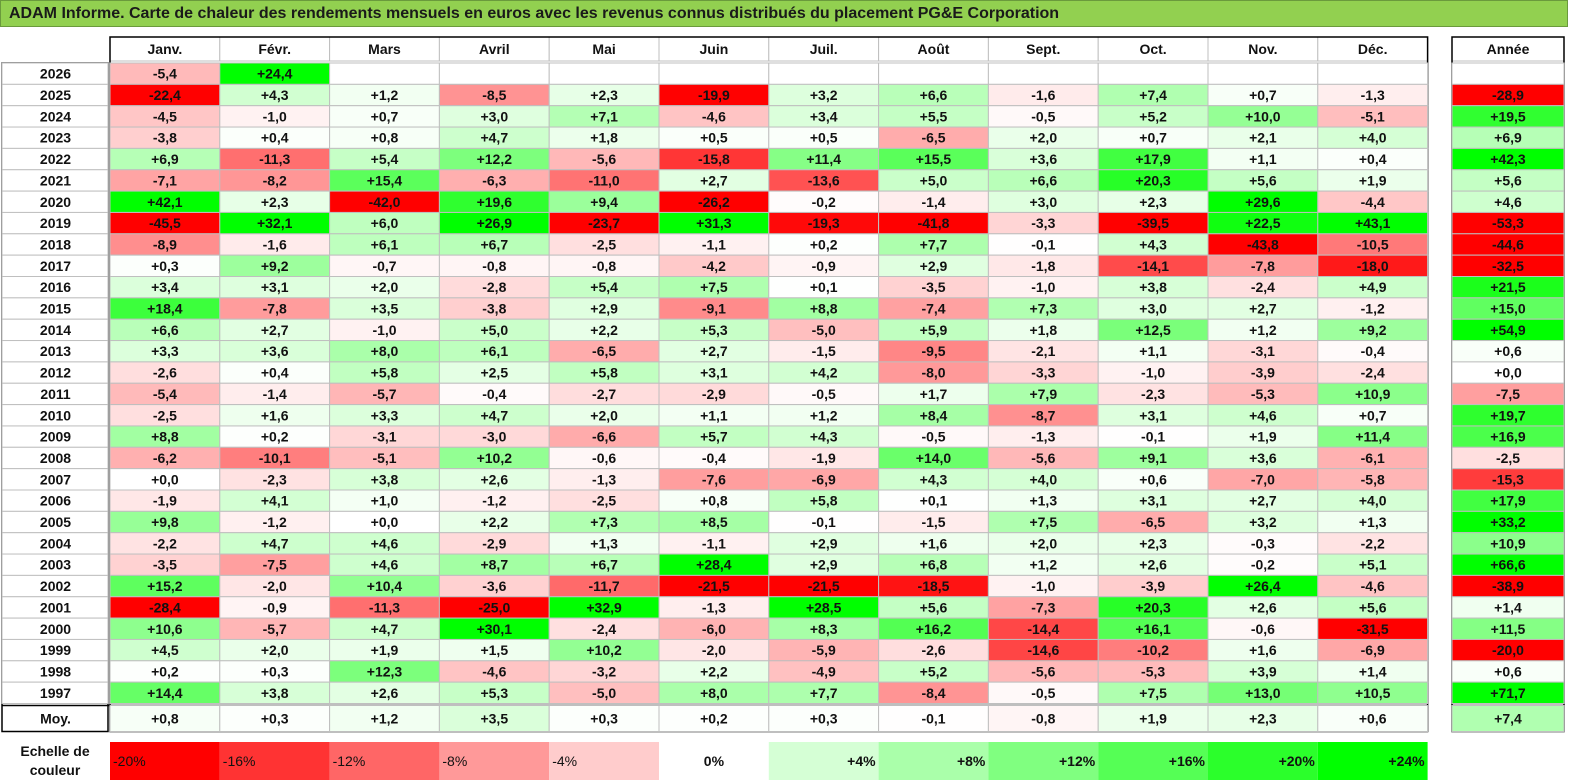 The width and height of the screenshot is (1570, 783). I want to click on cell-value: -0,7, so click(384, 266).